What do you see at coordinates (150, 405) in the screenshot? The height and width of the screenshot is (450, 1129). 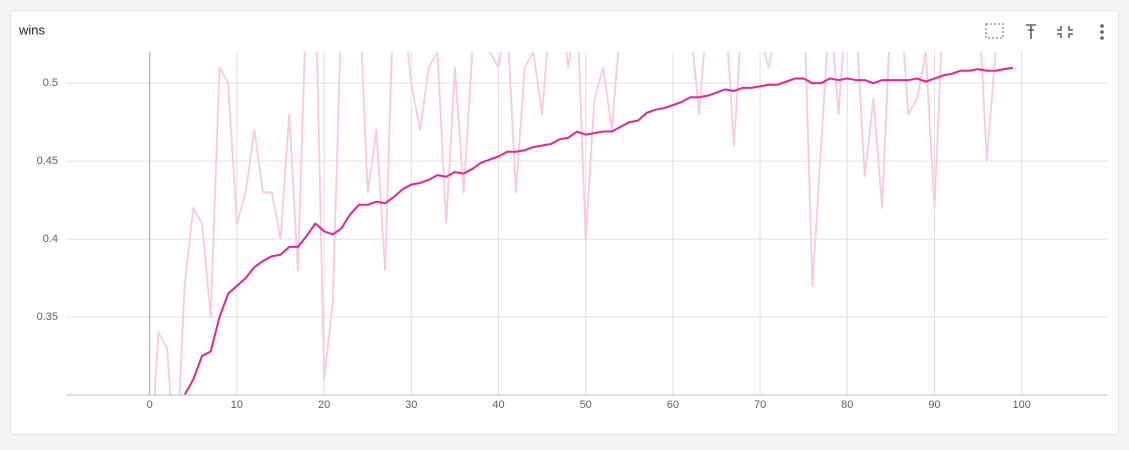 I see `x-tick-label: 0` at bounding box center [150, 405].